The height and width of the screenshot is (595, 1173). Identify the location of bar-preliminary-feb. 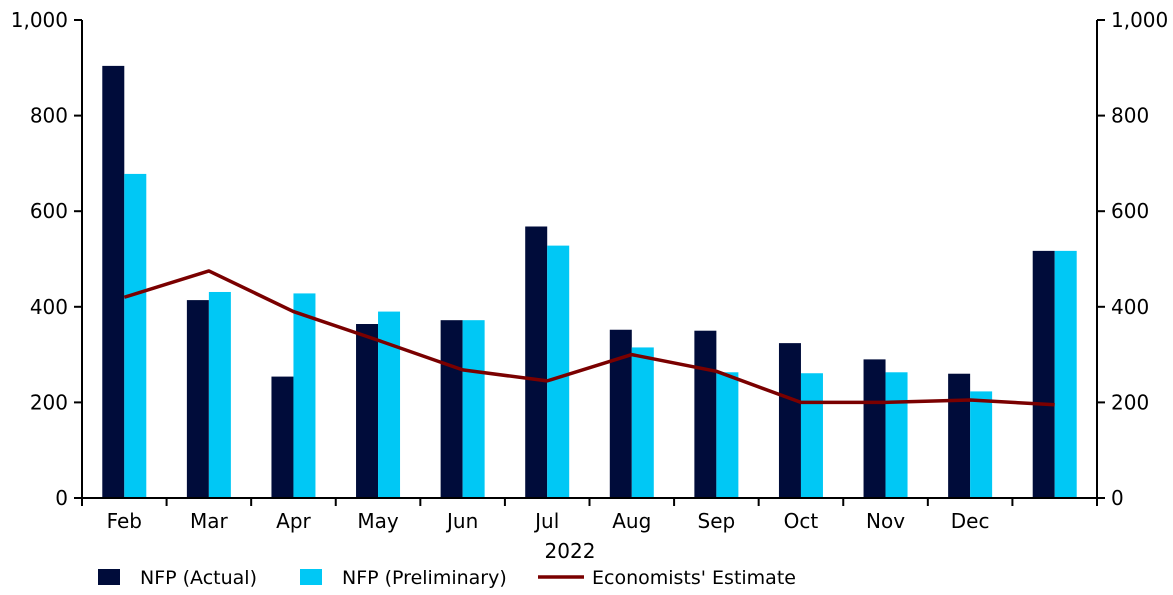
(135, 335).